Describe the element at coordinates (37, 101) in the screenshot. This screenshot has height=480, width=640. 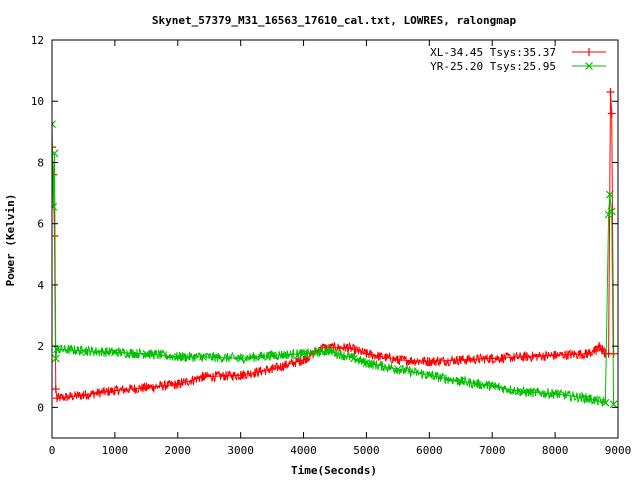
I see `y-tick-label: 10` at that location.